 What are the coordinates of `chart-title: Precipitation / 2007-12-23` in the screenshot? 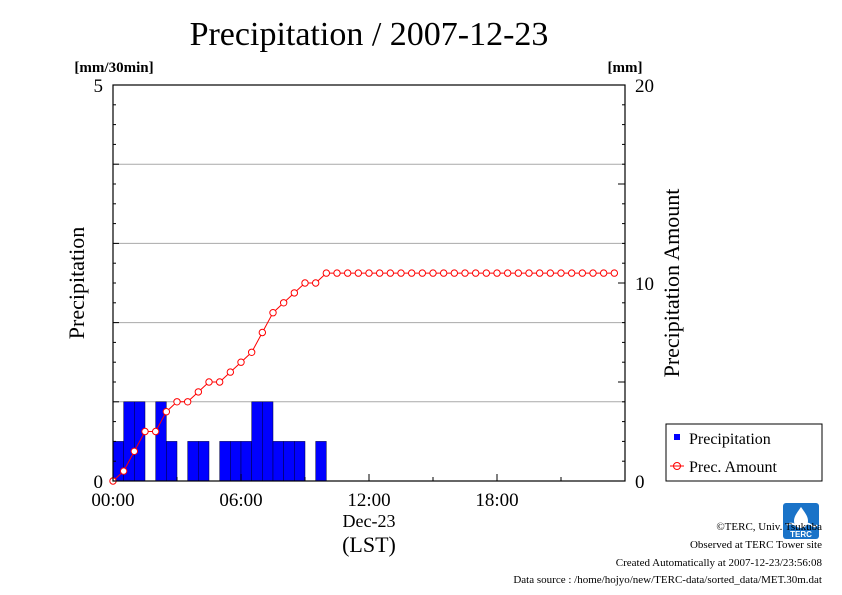 It's located at (369, 34).